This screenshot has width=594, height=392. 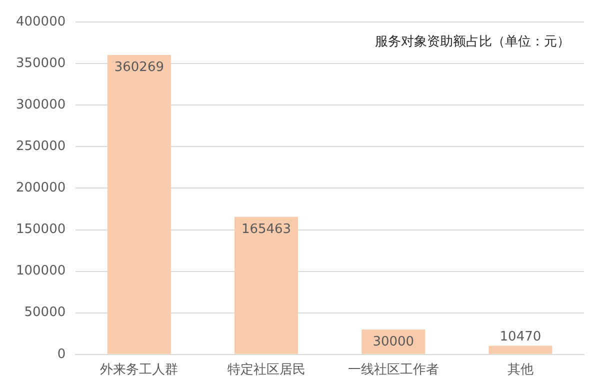 What do you see at coordinates (41, 230) in the screenshot?
I see `y-tick-label: 150000` at bounding box center [41, 230].